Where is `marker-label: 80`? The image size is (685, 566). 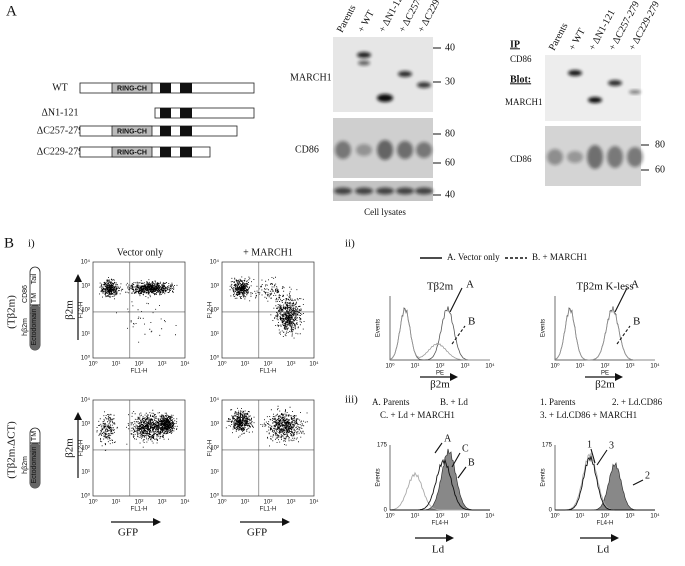 marker-label: 80 is located at coordinates (660, 144).